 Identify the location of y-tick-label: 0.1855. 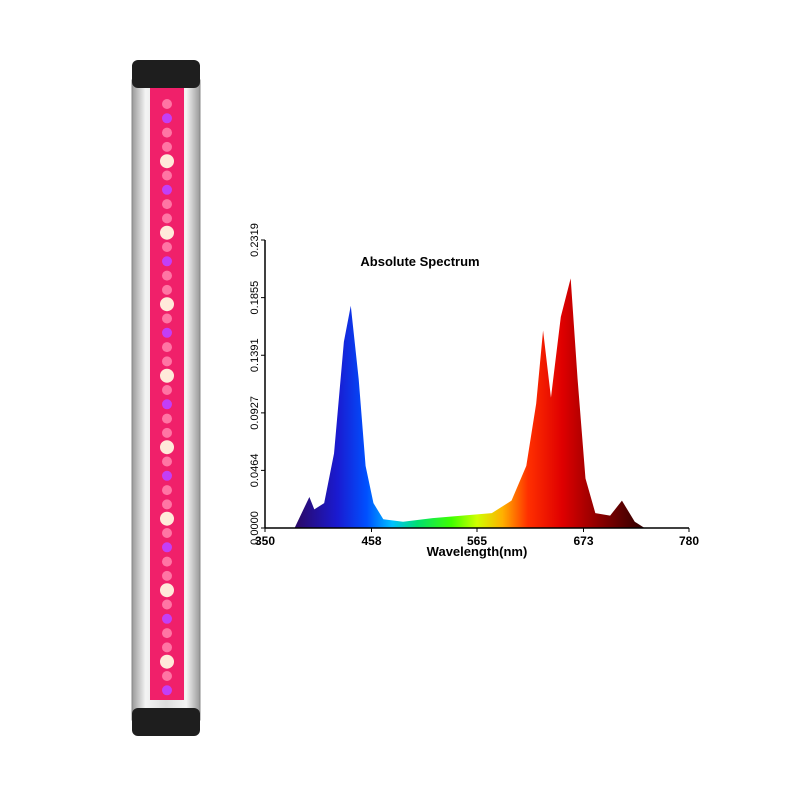
(255, 298).